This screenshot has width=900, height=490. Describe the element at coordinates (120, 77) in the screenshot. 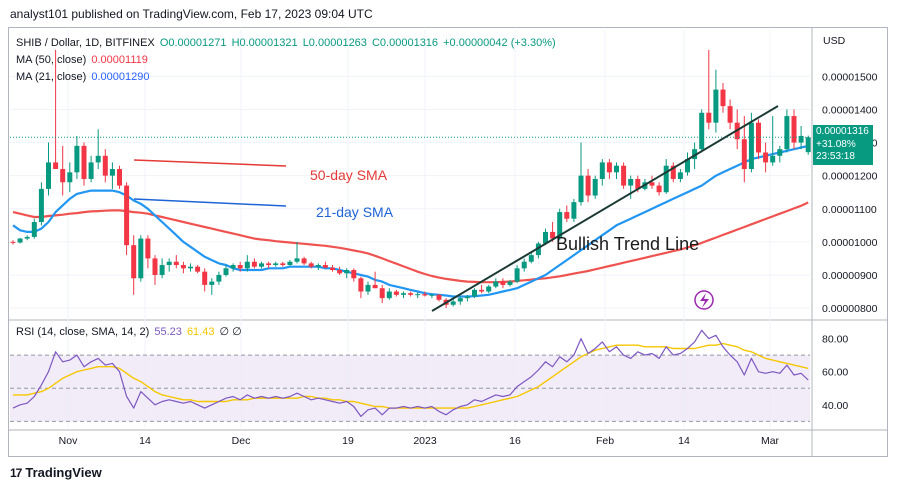

I see `ma21-value: 0.00001290` at that location.